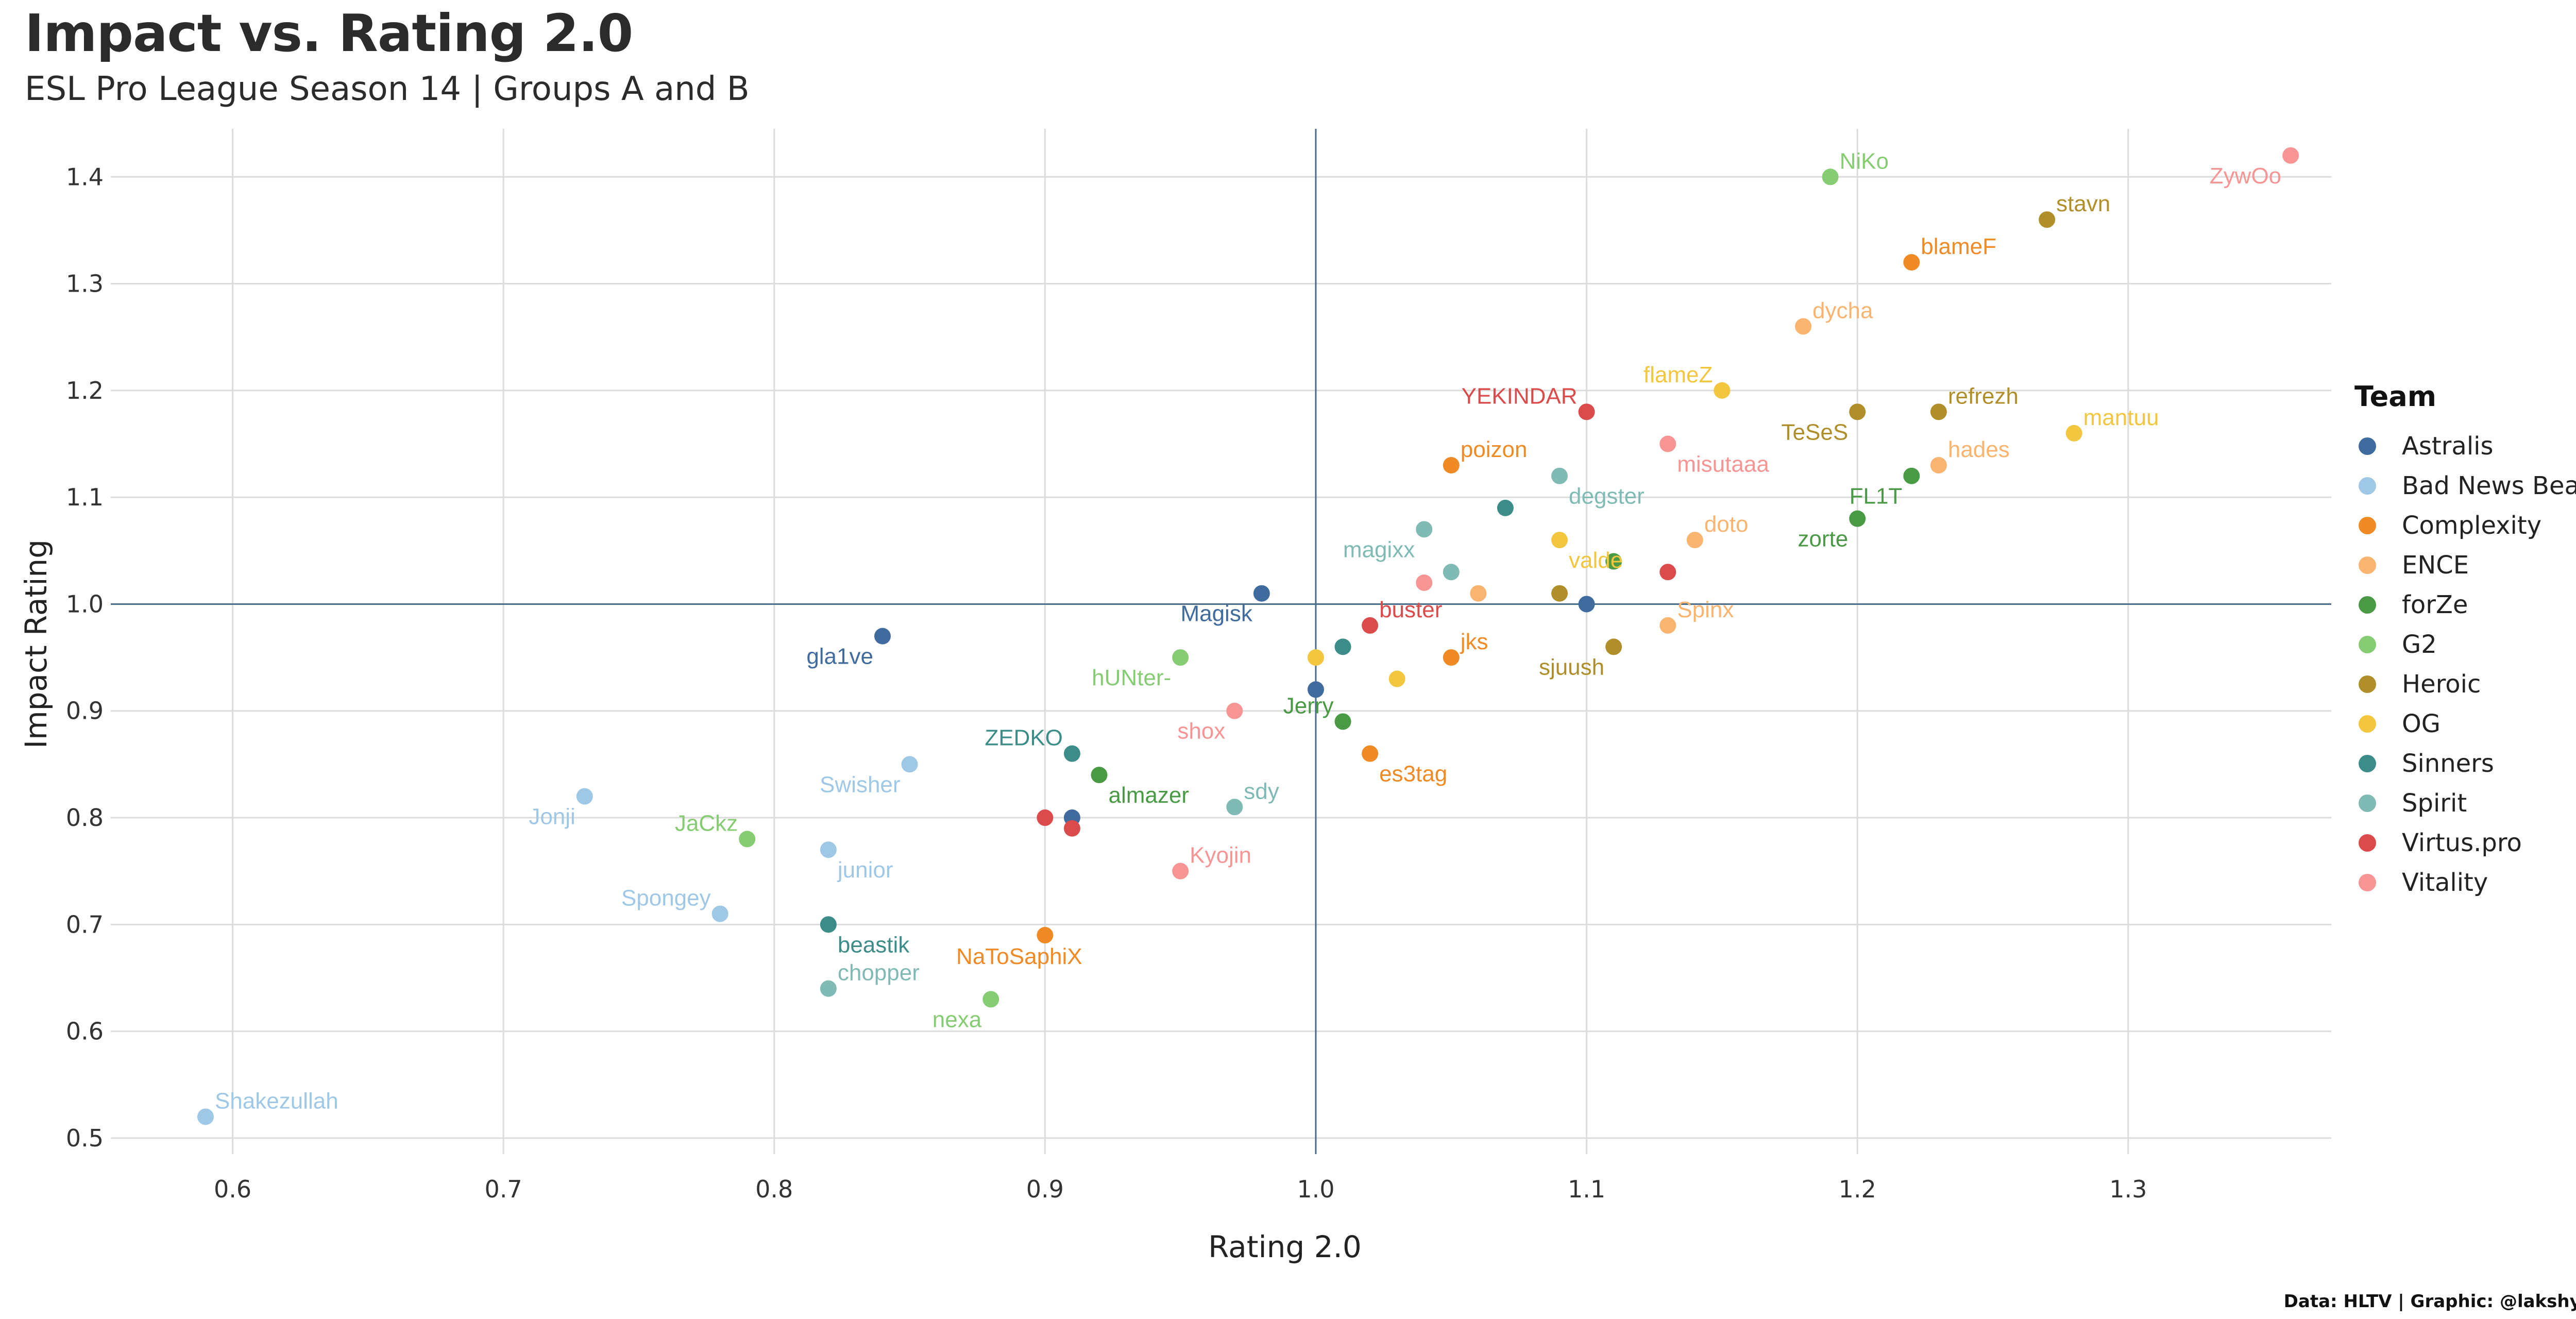  What do you see at coordinates (774, 1189) in the screenshot?
I see `x-tick-label: 0.8` at bounding box center [774, 1189].